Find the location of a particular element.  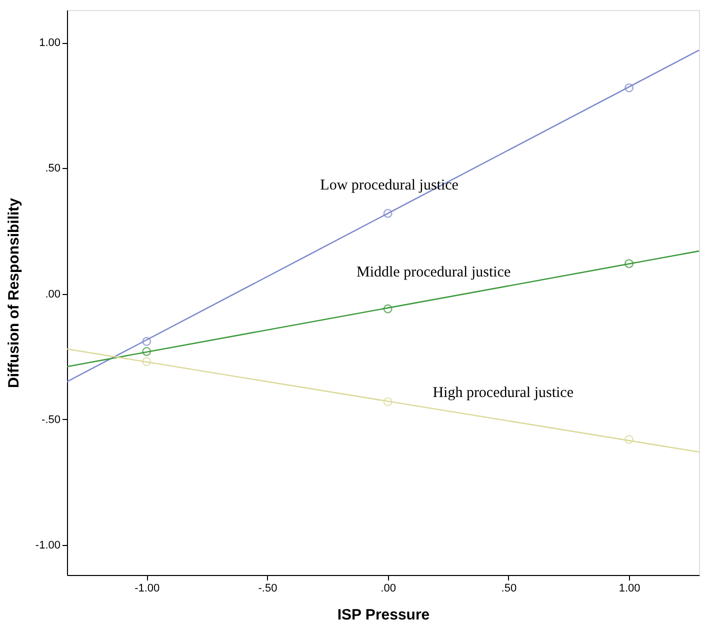

x-tick-label: -.50 is located at coordinates (268, 588).